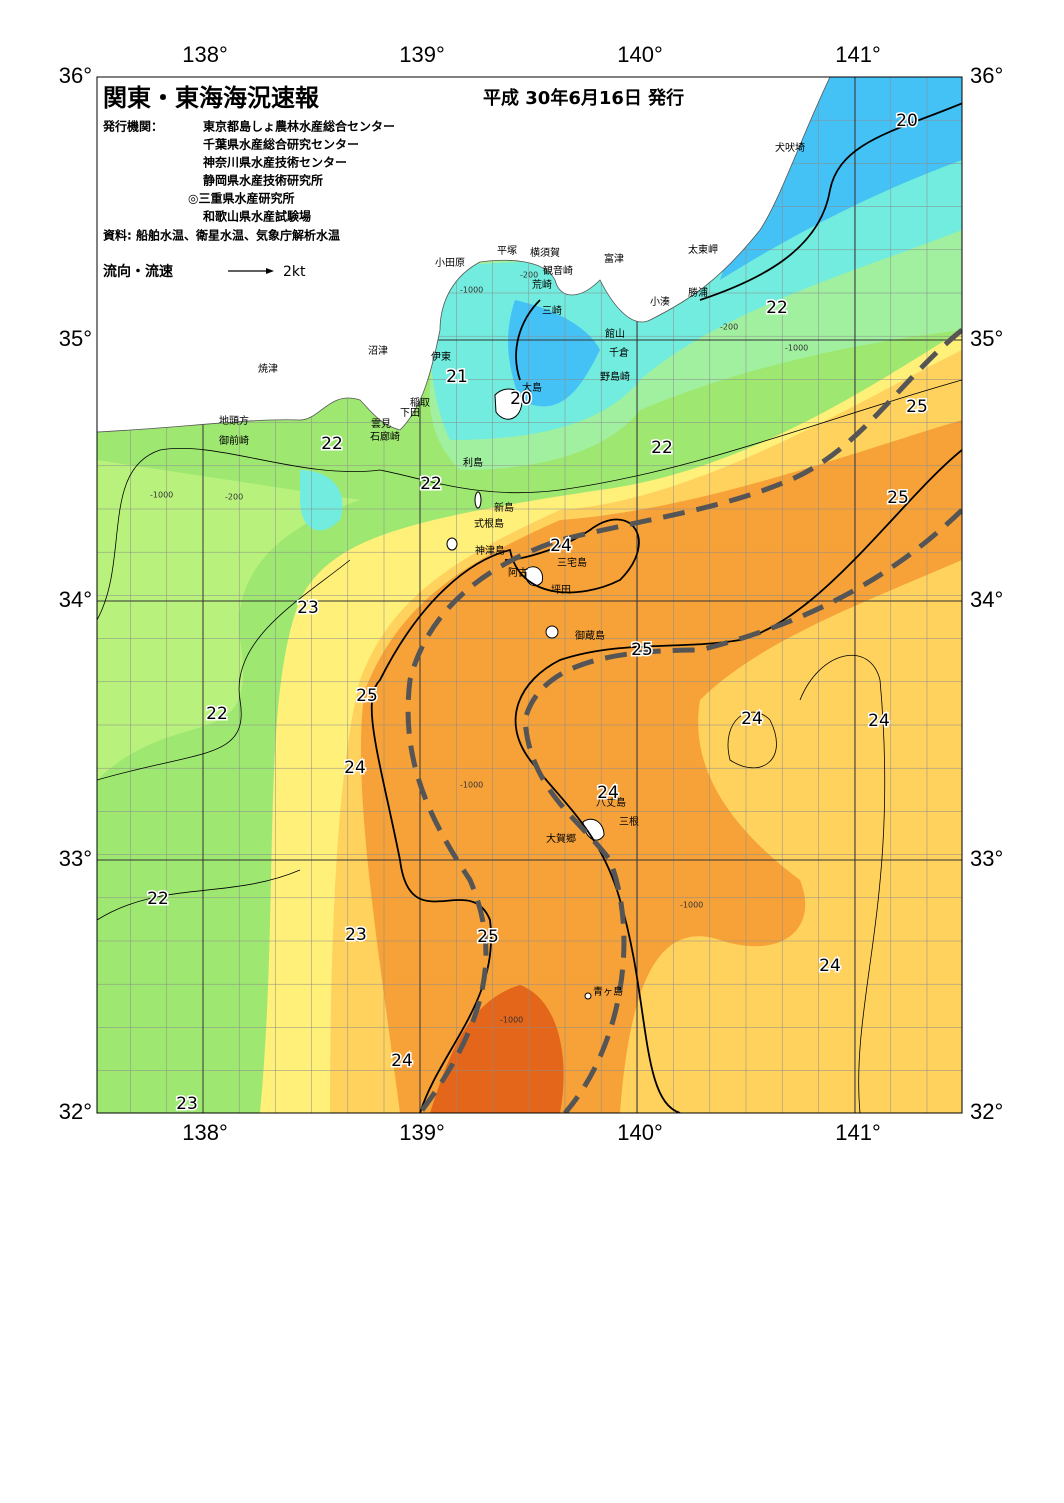 Image resolution: width=1064 pixels, height=1503 pixels. What do you see at coordinates (489, 523) in the screenshot?
I see `place-name: 式根島` at bounding box center [489, 523].